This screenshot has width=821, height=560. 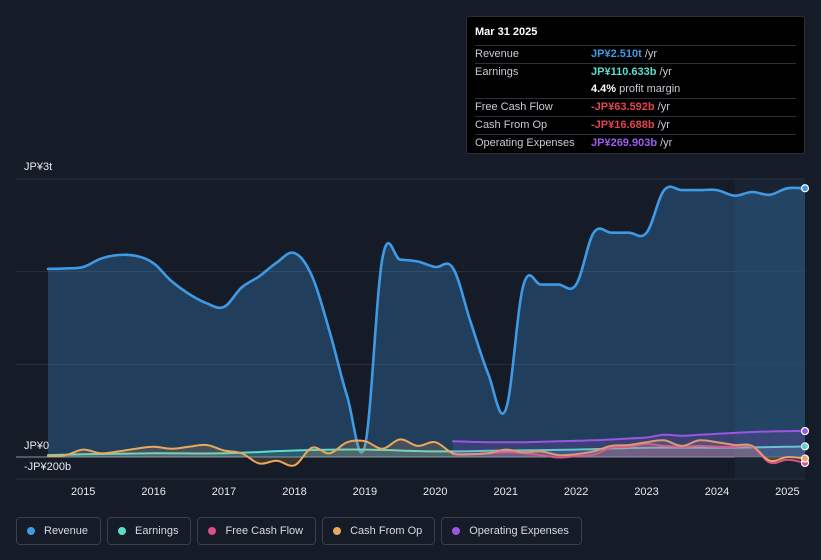 I want to click on tooltip-row: Revenue JP¥2.510t /yr, so click(x=635, y=54).